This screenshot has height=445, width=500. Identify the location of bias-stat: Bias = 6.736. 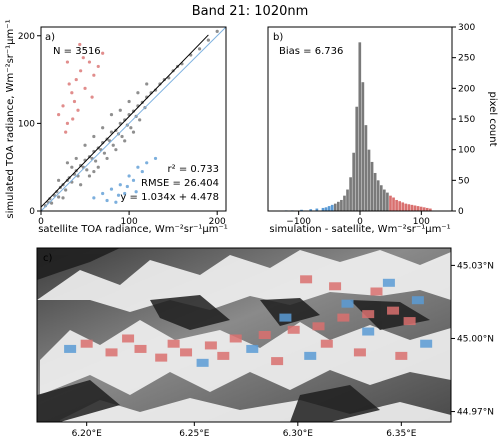
(311, 51).